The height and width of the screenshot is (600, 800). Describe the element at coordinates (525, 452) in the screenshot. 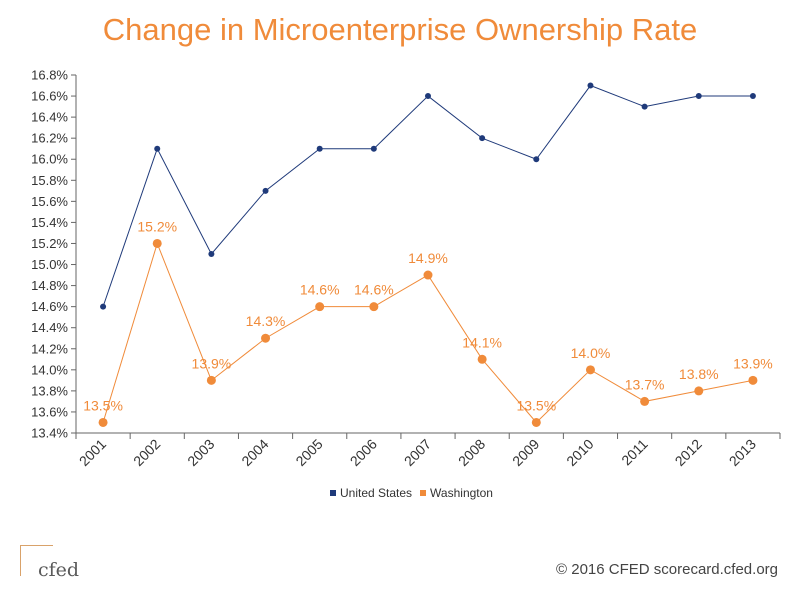

I see `x-tick-label: 2009` at that location.